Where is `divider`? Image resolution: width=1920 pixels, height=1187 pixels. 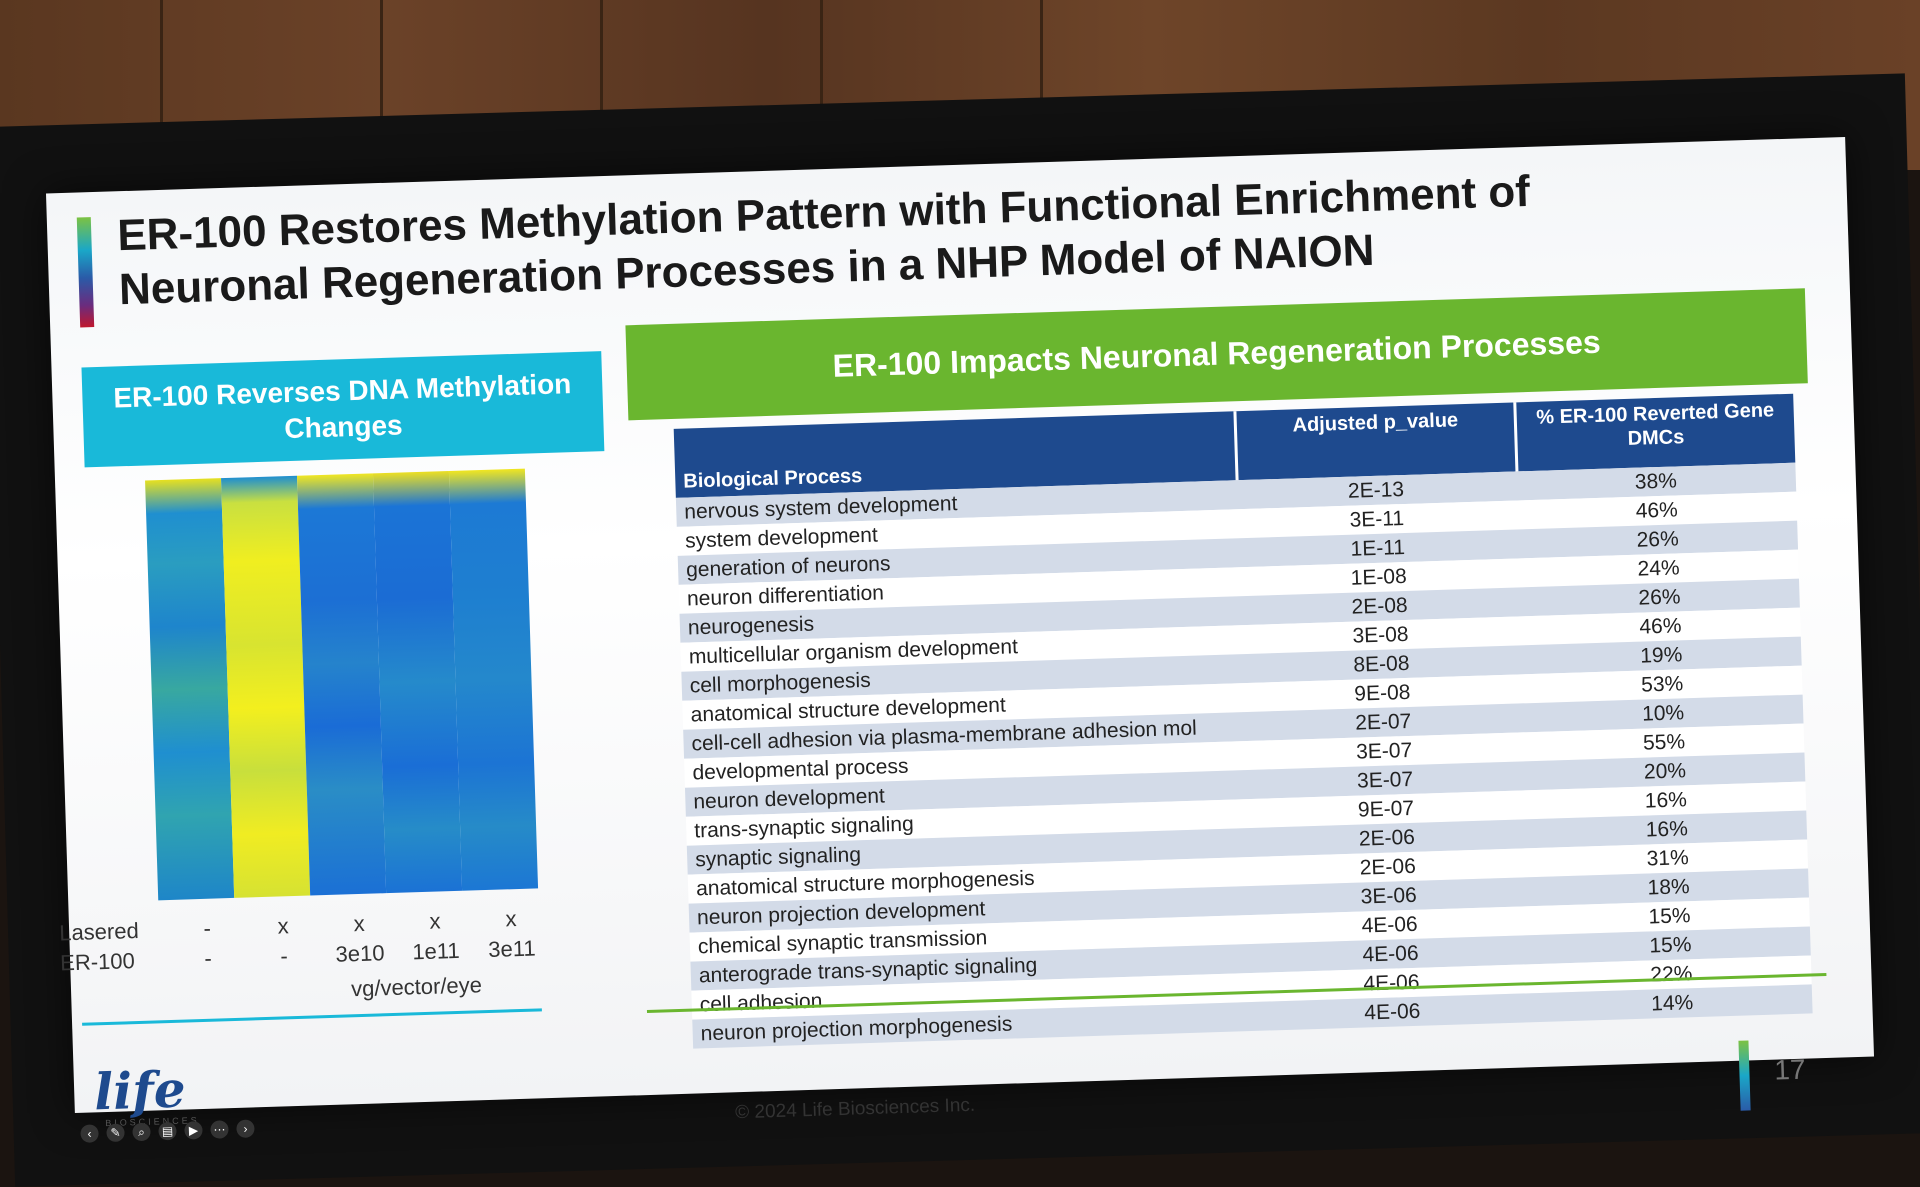 divider is located at coordinates (312, 1017).